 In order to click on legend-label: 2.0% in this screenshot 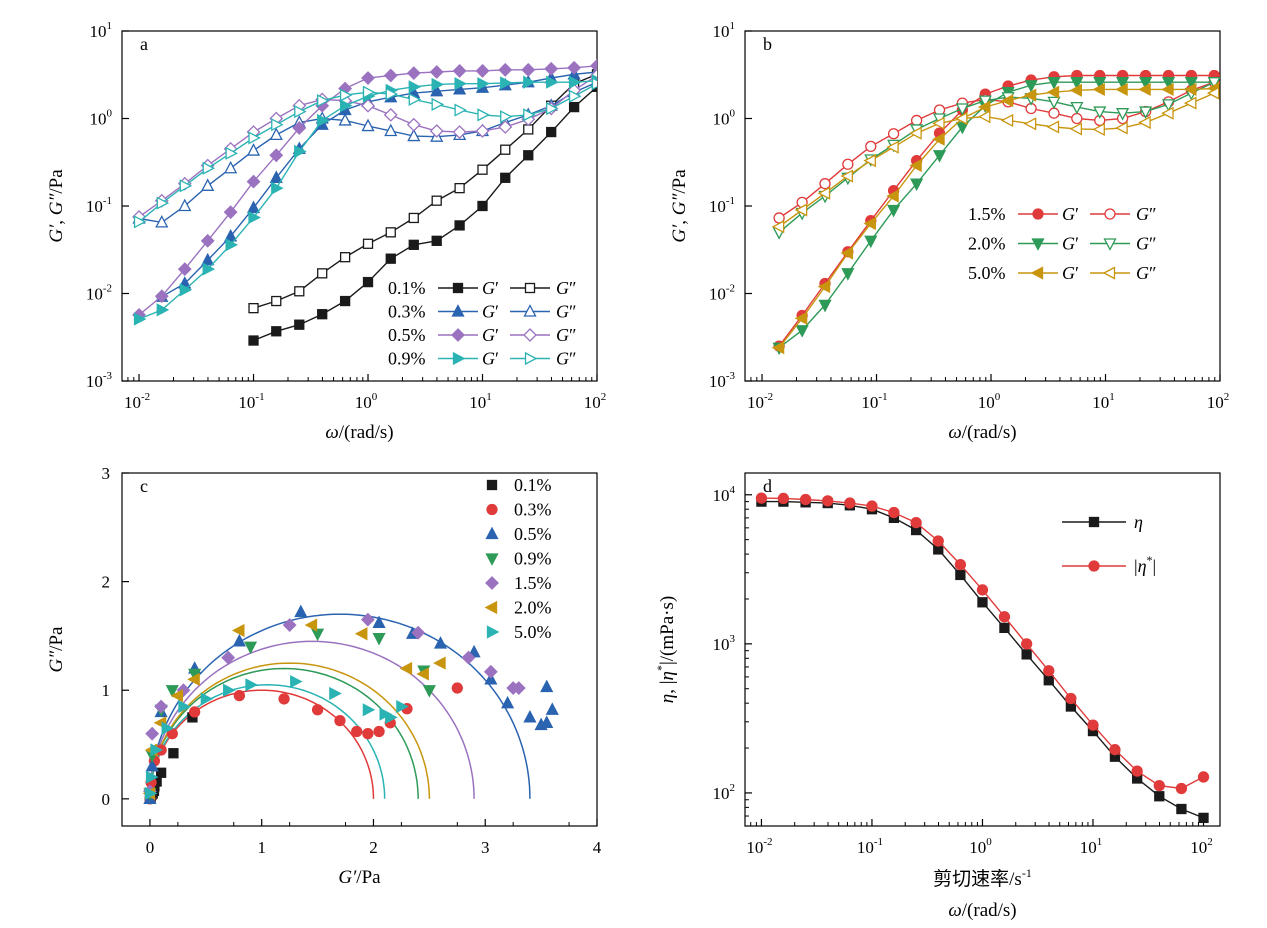, I will do `click(533, 608)`.